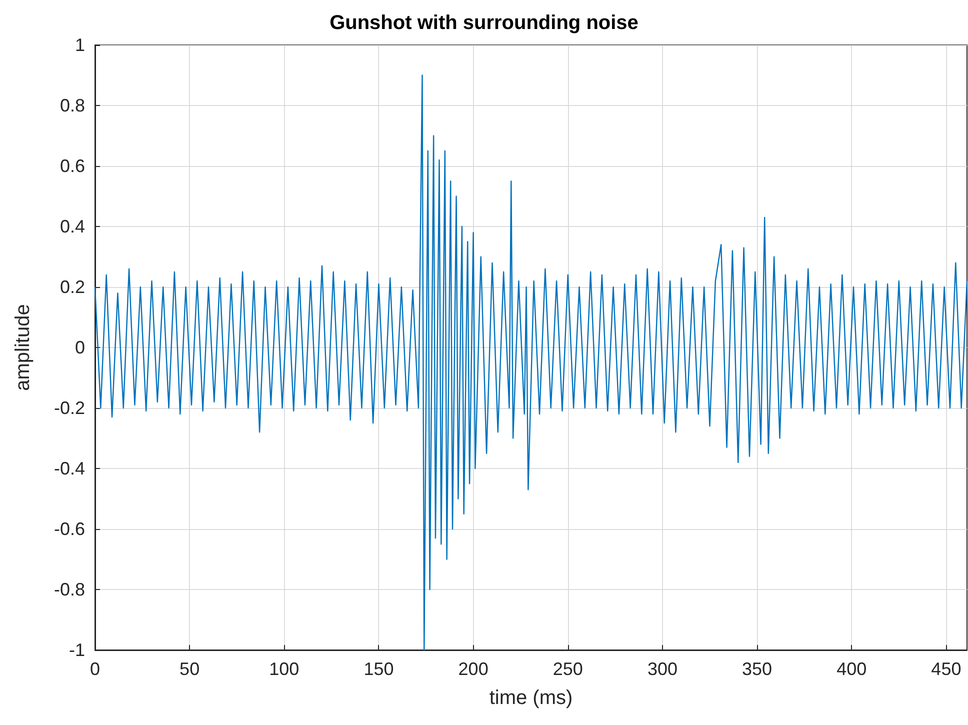 The image size is (968, 725). I want to click on x-tick-label: 450, so click(946, 669).